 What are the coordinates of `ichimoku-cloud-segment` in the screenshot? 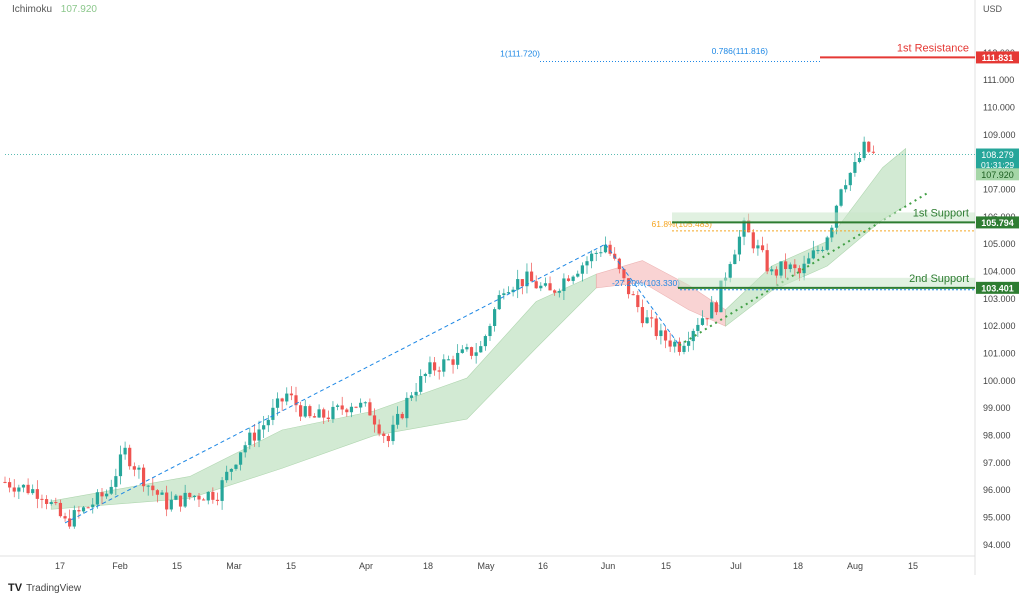 It's located at (660, 293).